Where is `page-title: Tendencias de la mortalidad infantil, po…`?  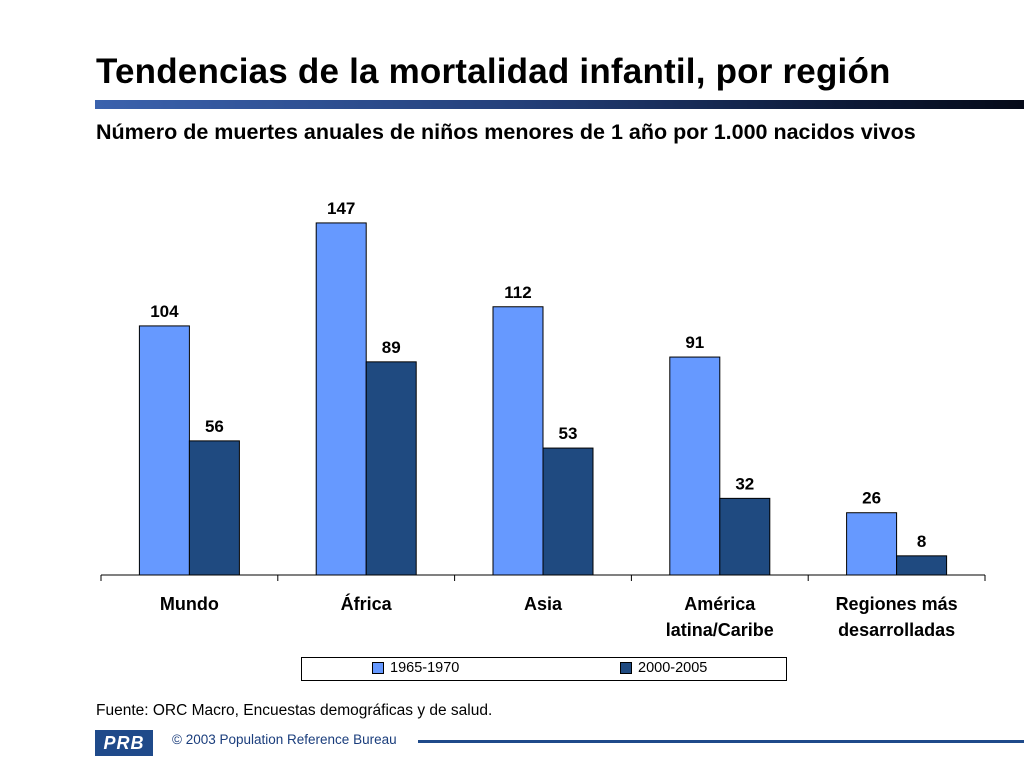 page-title: Tendencias de la mortalidad infantil, po… is located at coordinates (493, 71).